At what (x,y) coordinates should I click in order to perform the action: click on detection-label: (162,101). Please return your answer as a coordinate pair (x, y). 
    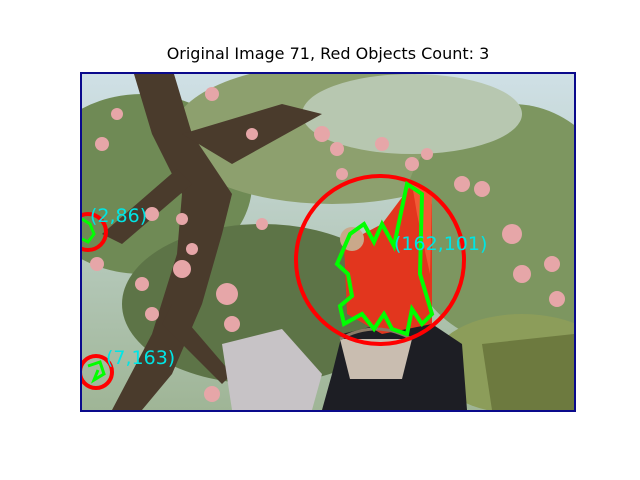
    Looking at the image, I should click on (440, 244).